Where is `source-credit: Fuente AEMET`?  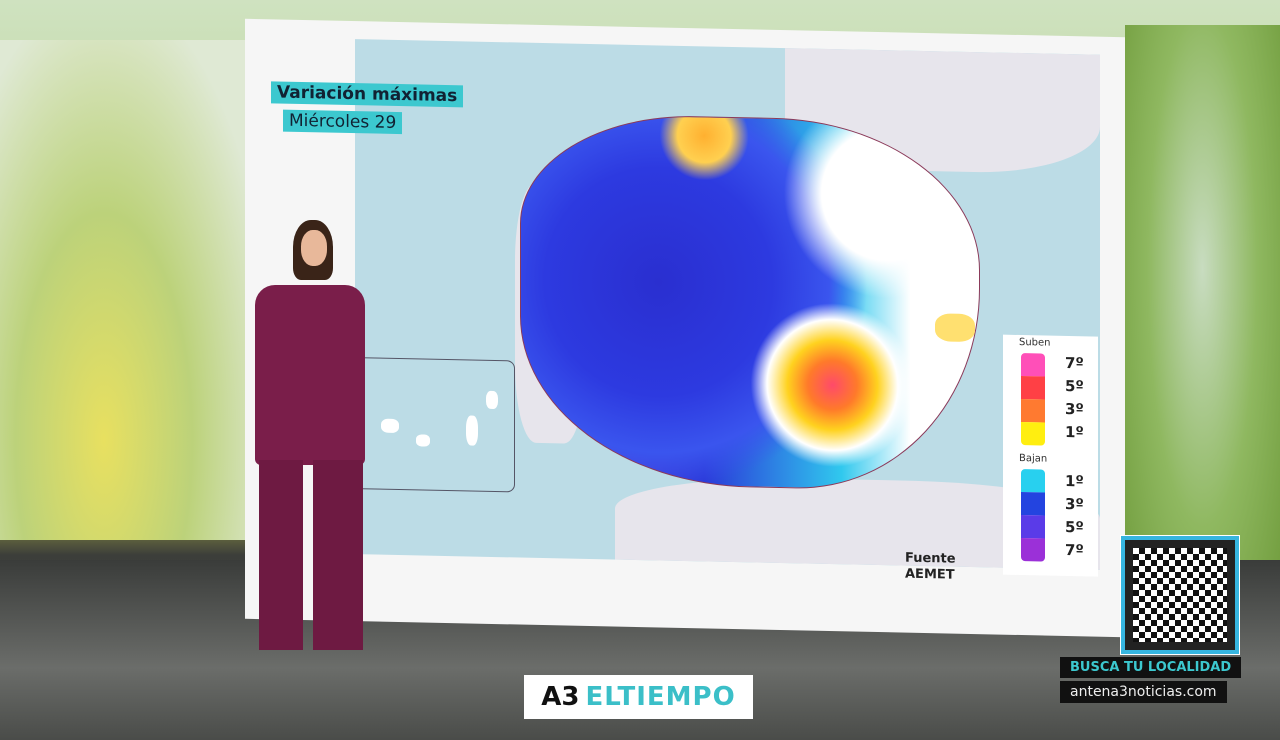
source-credit: Fuente AEMET is located at coordinates (930, 567).